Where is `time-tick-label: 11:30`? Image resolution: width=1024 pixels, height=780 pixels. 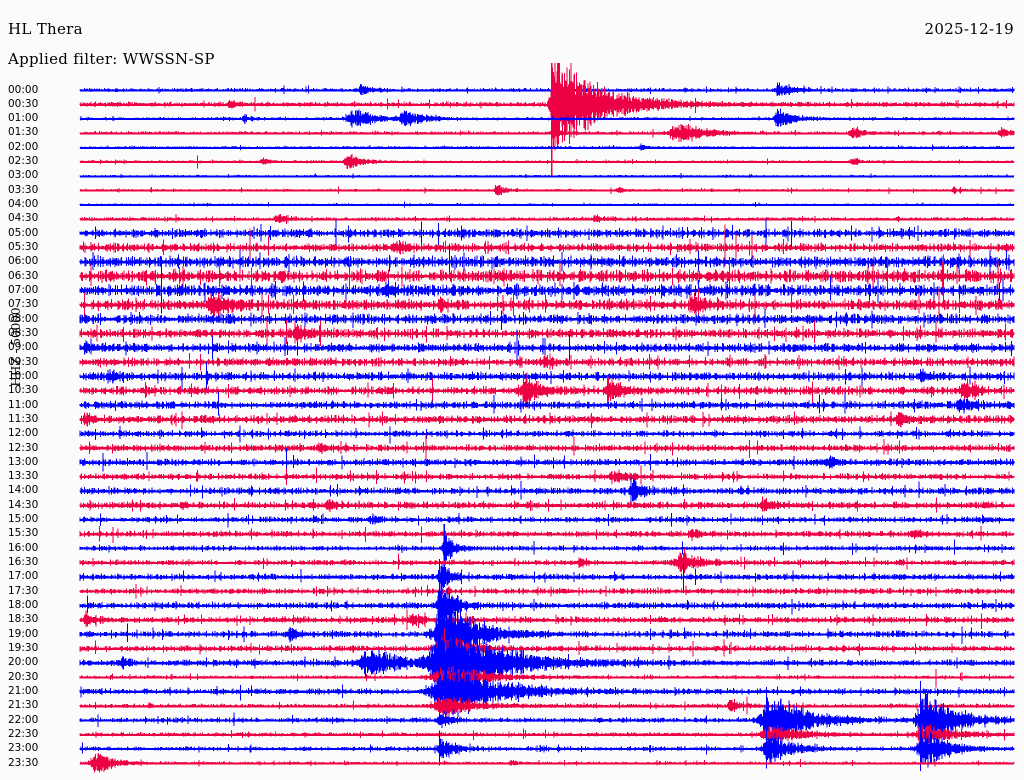
time-tick-label: 11:30 is located at coordinates (23, 418).